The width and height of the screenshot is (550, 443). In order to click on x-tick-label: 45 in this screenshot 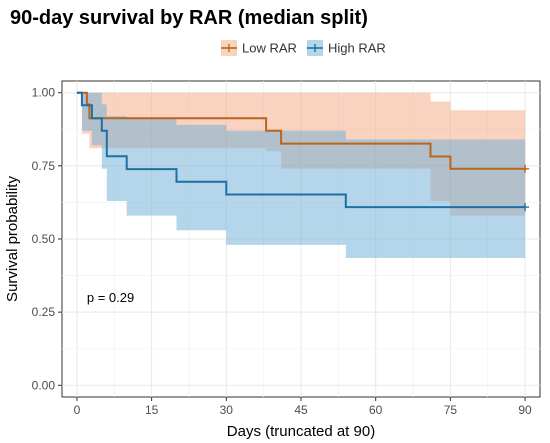, I will do `click(301, 410)`.